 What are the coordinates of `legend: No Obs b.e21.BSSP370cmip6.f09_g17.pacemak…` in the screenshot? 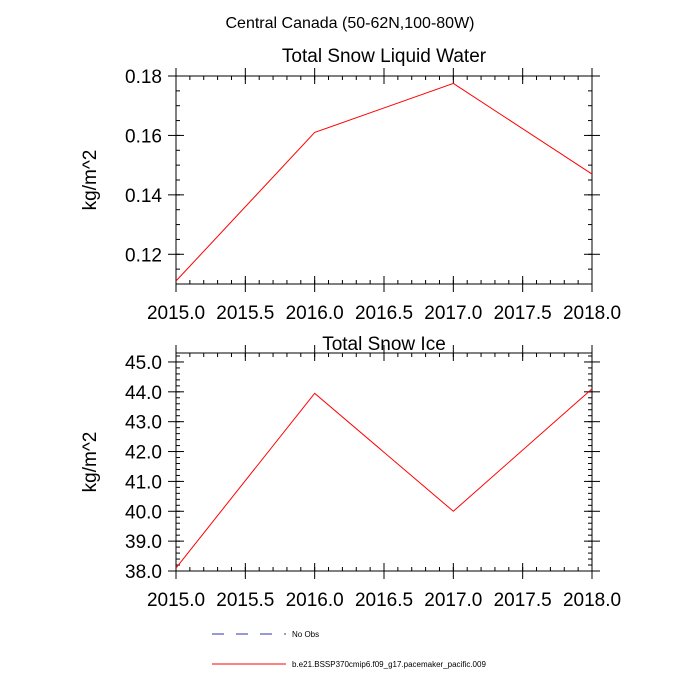 It's located at (349, 649).